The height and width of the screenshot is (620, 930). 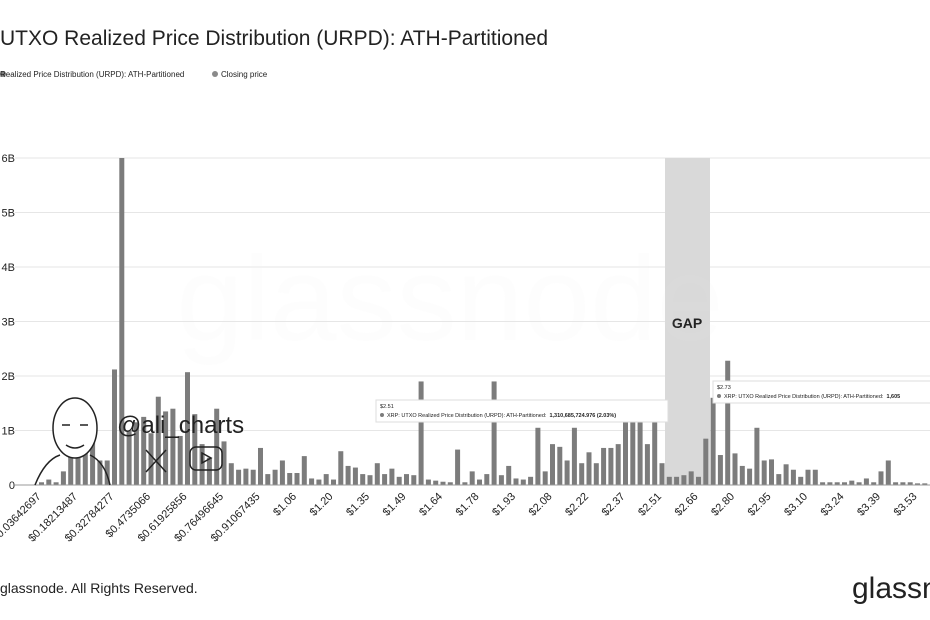 What do you see at coordinates (893, 397) in the screenshot?
I see `tooltip-value: 1,605` at bounding box center [893, 397].